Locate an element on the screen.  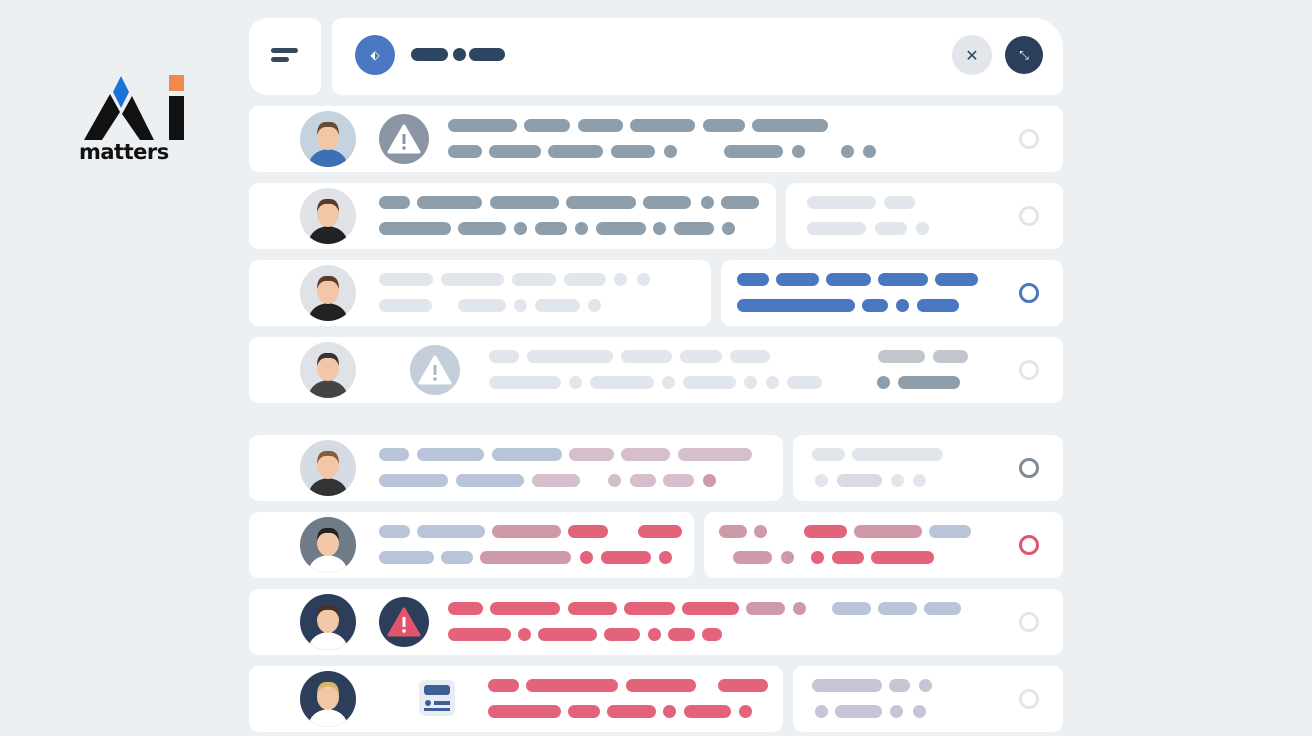
expand-icon: ⤡ is located at coordinates (1024, 54).